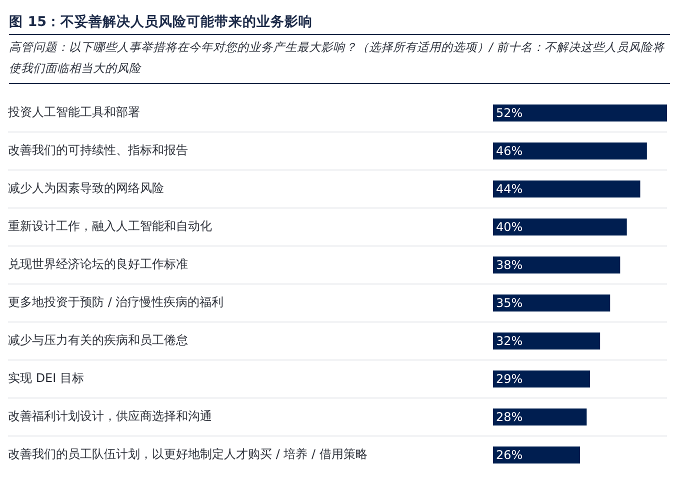 Image resolution: width=677 pixels, height=485 pixels. I want to click on data-label: 40%, so click(509, 227).